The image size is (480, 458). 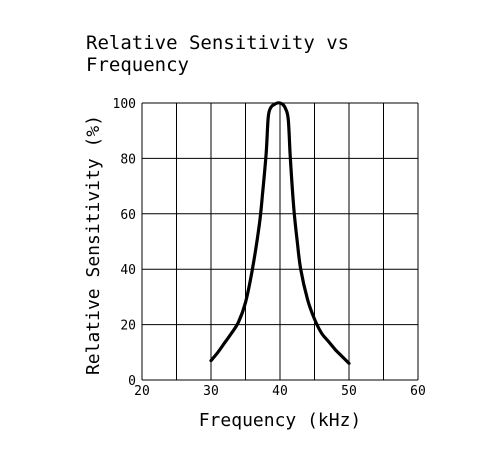 I want to click on x-tick-label-1: 30, so click(x=211, y=391).